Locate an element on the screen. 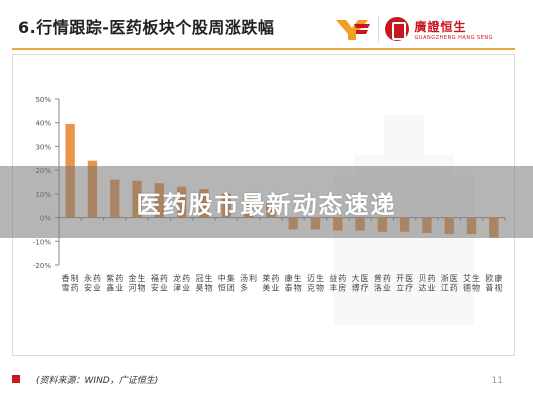 The height and width of the screenshot is (400, 533). x-tick-label: 永安药业 is located at coordinates (92, 283).